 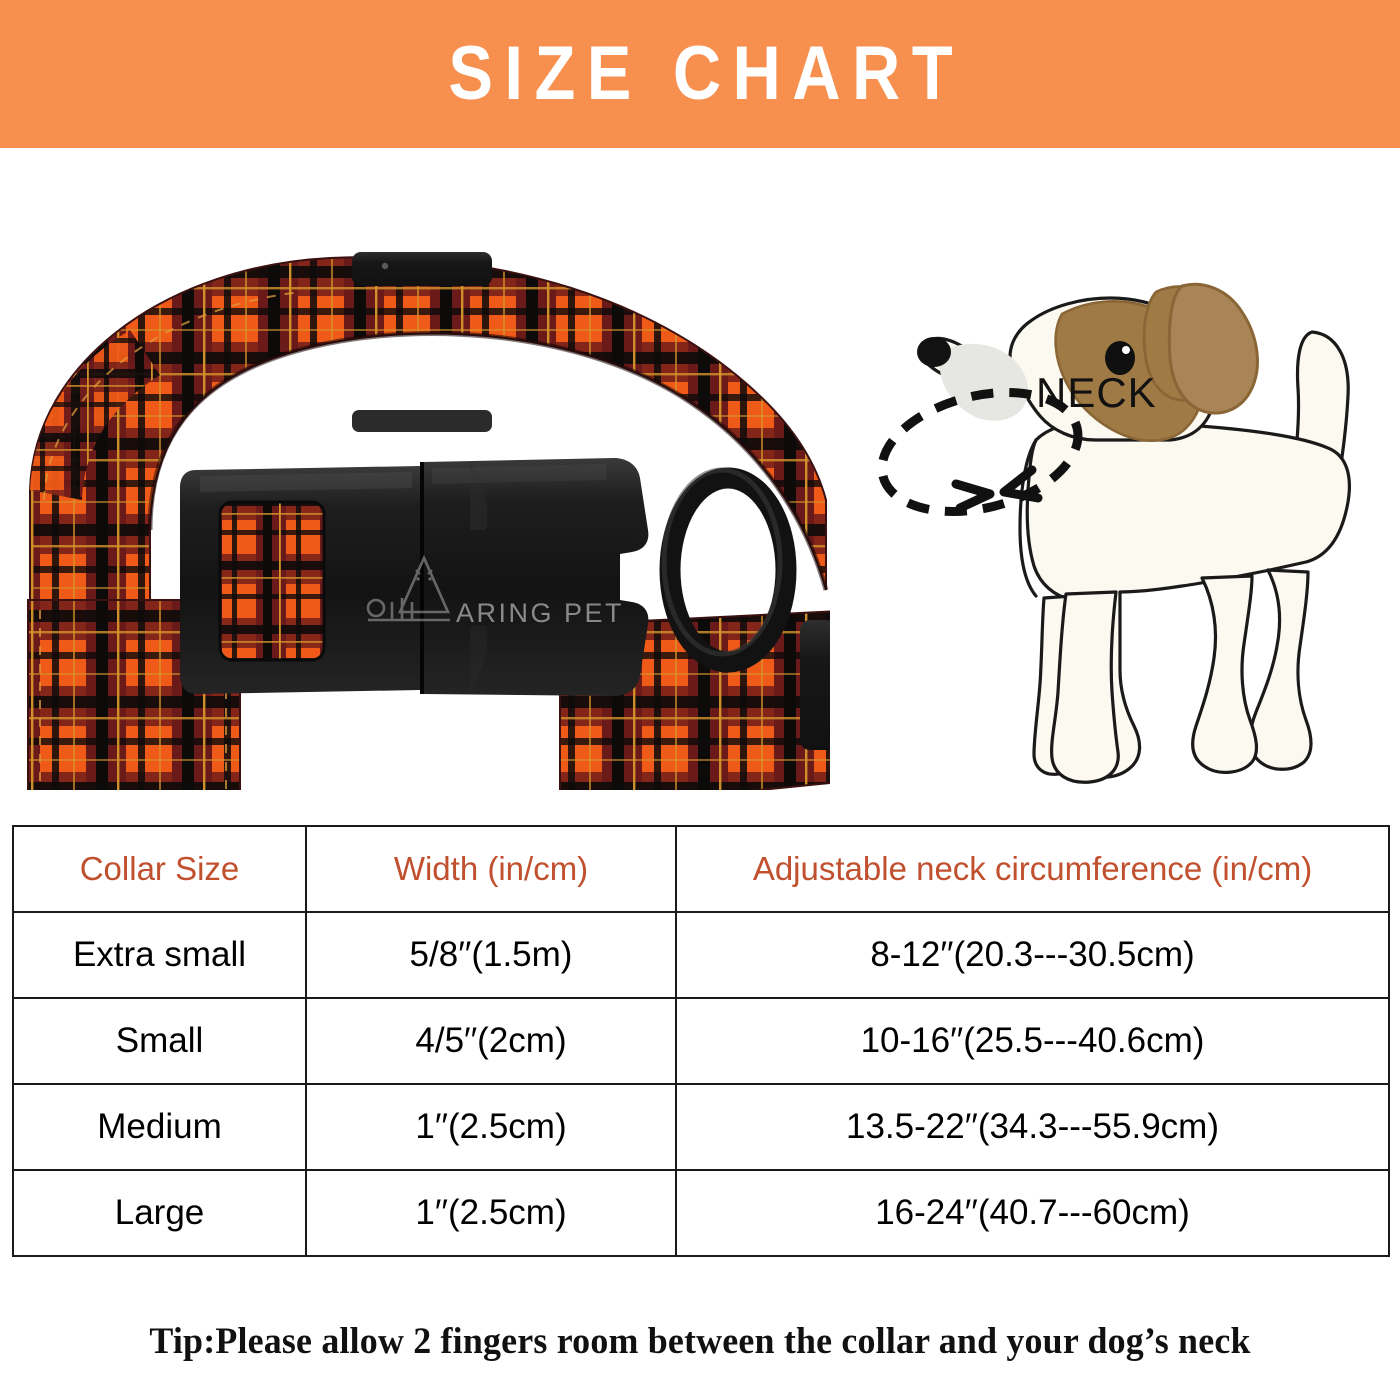 I want to click on cell-size: Small, so click(x=159, y=1041).